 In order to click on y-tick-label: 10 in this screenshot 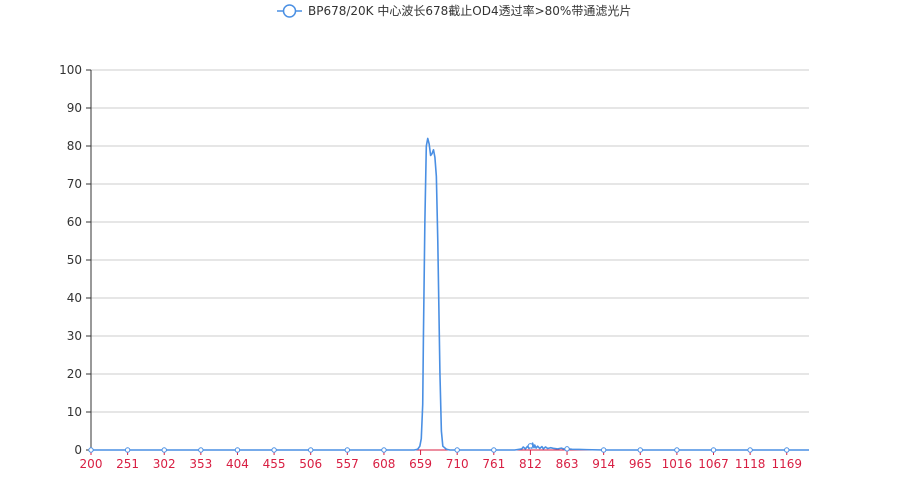, I will do `click(74, 412)`.